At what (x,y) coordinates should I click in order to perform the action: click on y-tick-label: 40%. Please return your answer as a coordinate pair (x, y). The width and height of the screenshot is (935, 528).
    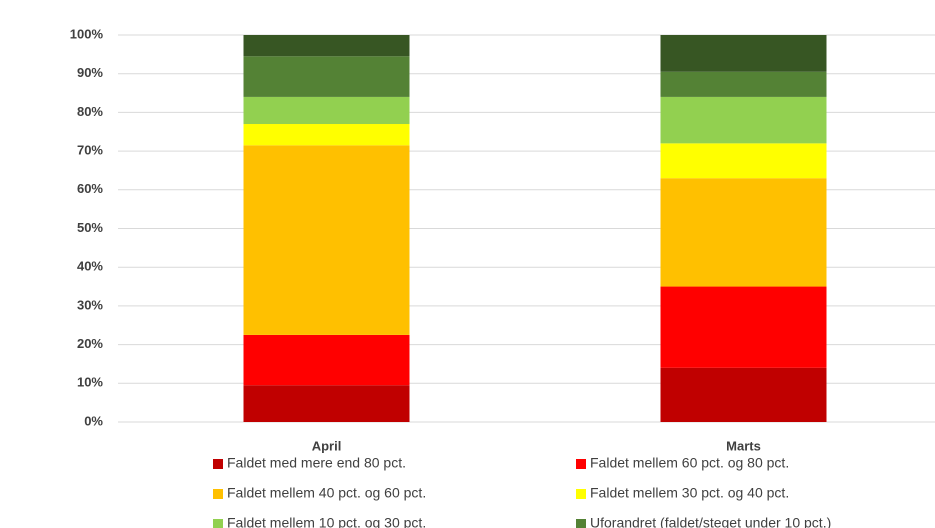
    Looking at the image, I should click on (90, 266).